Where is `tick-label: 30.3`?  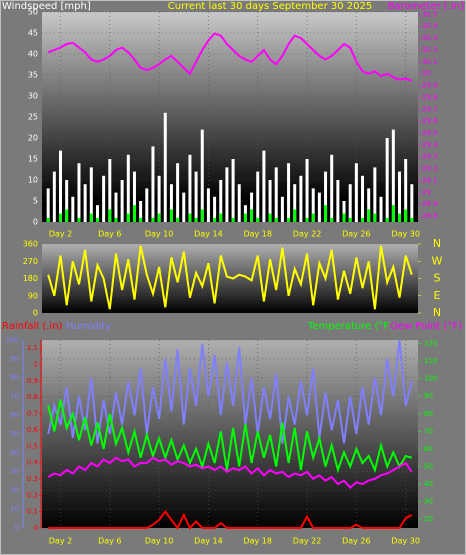
tick-label: 30.3 is located at coordinates (430, 38).